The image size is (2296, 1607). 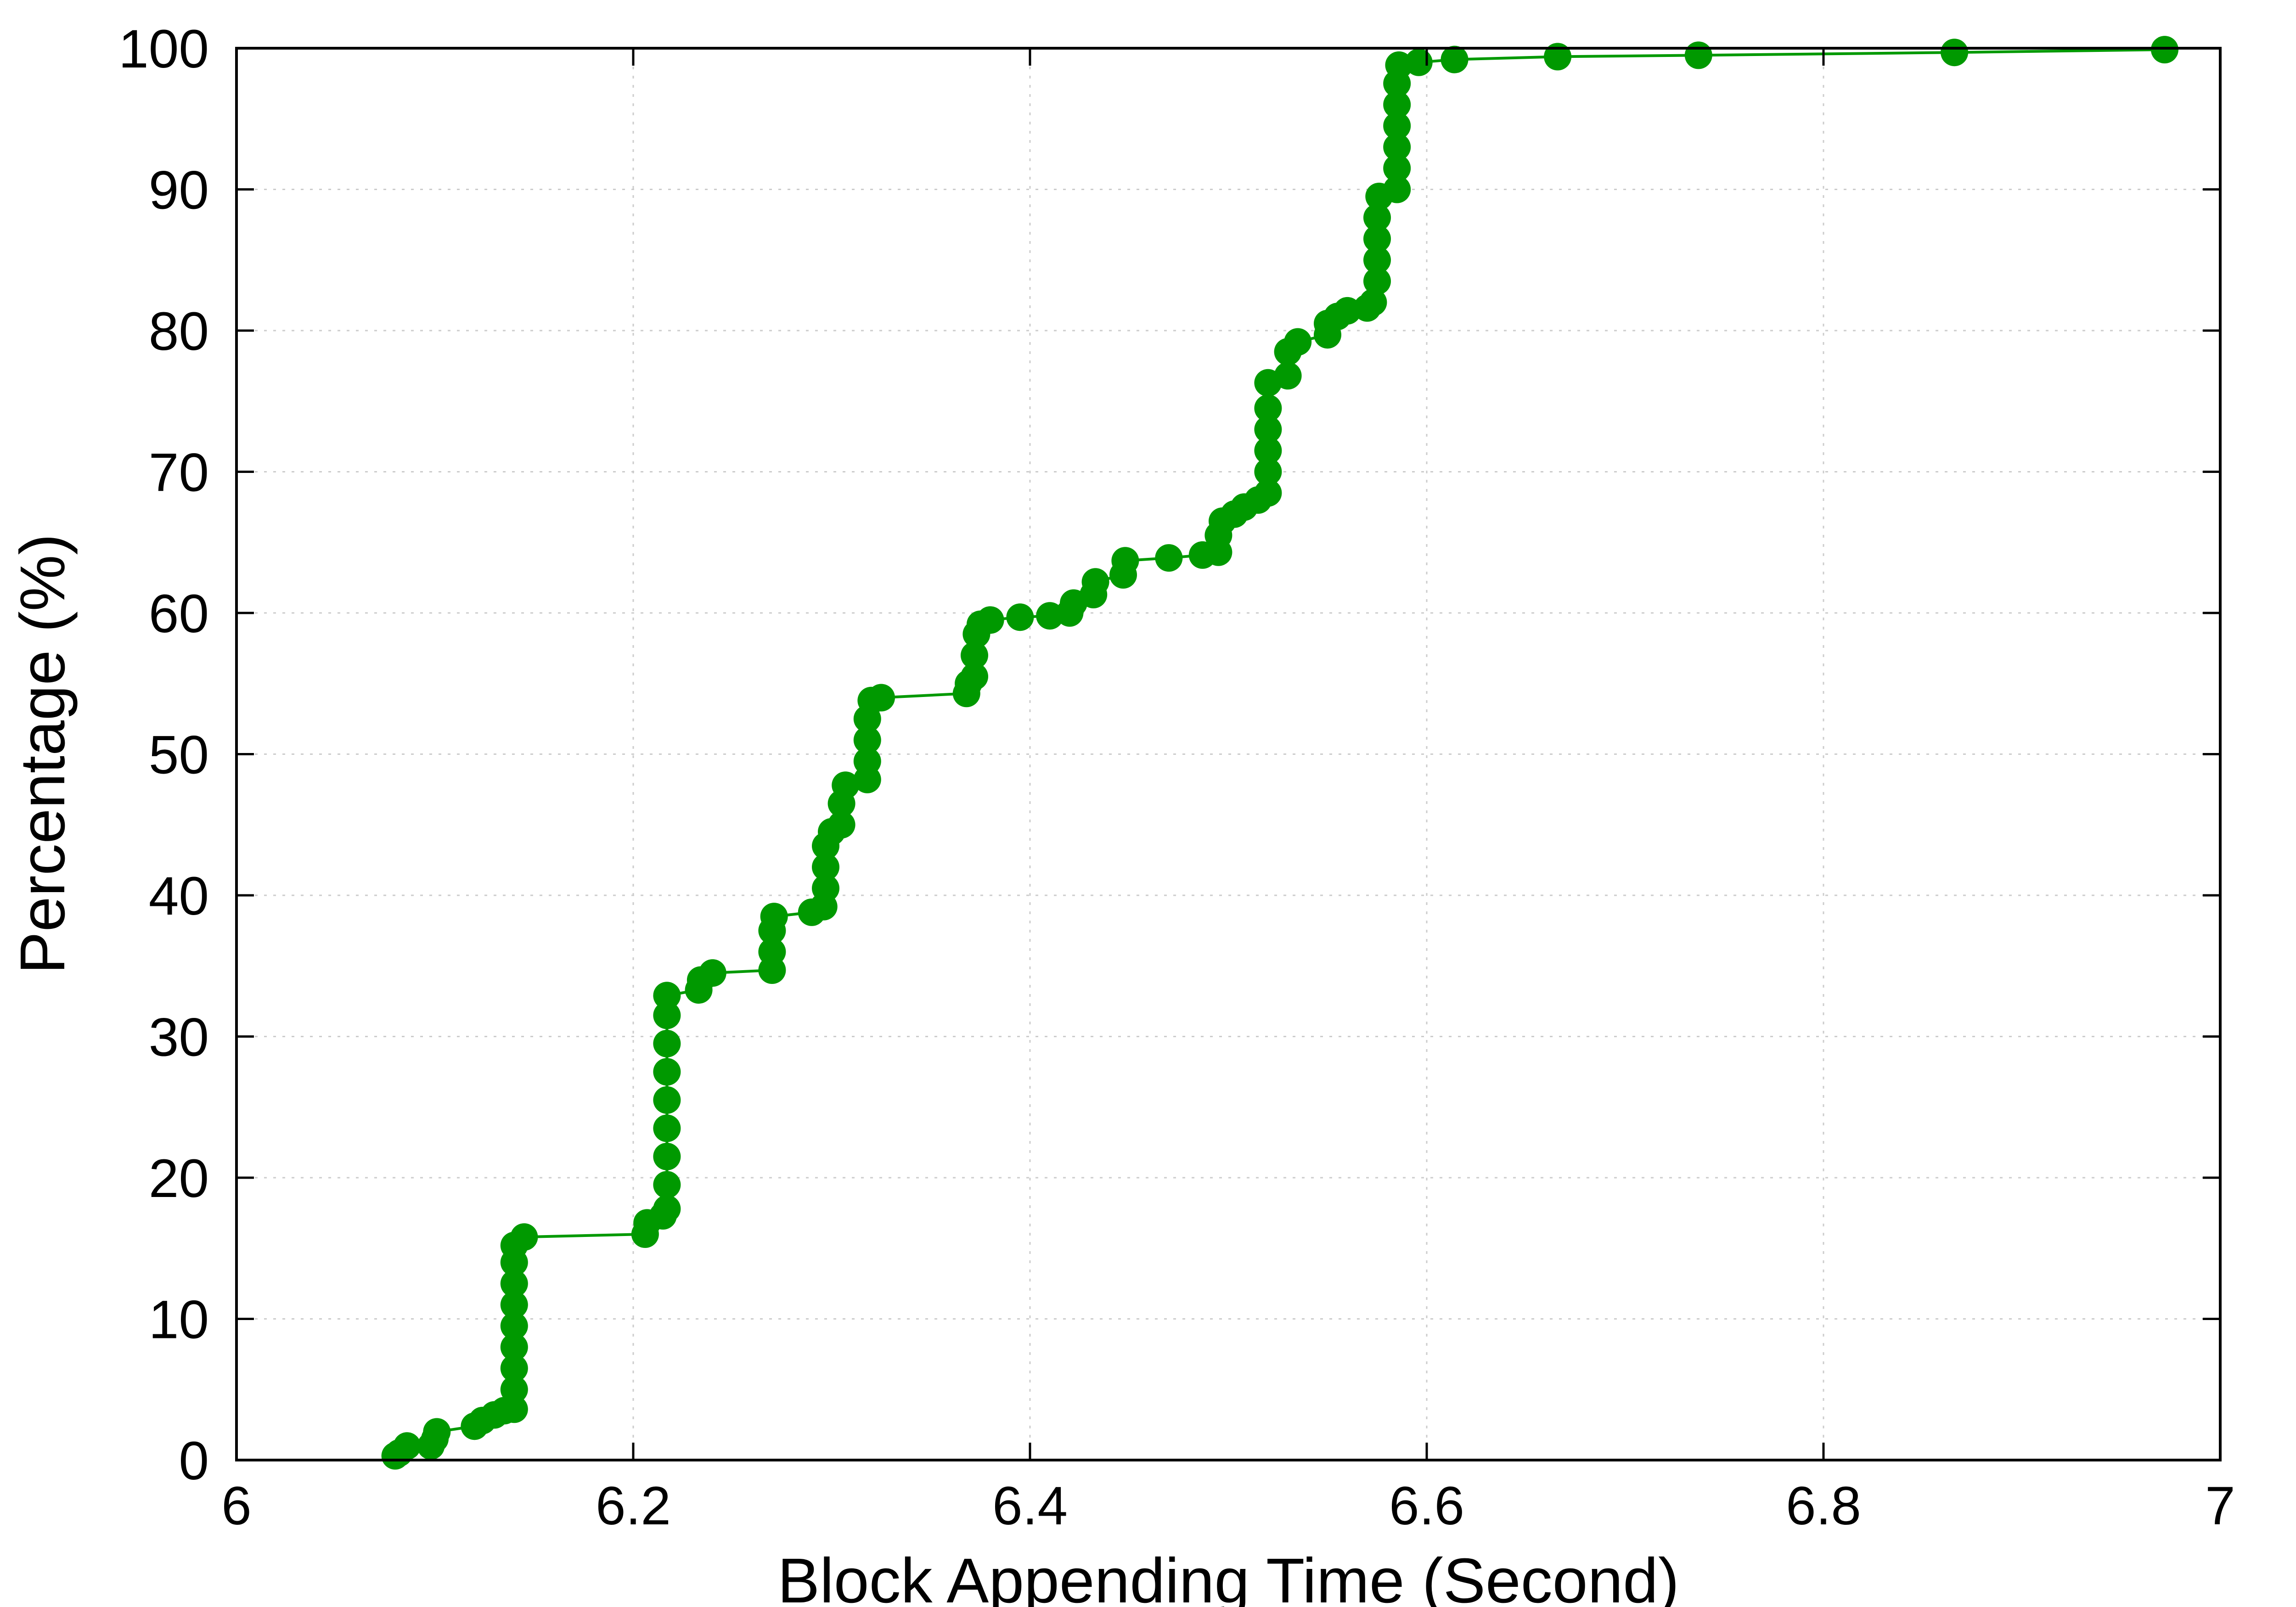 What do you see at coordinates (1228, 1576) in the screenshot?
I see `x-axis-title: Block Appending Time (Second)` at bounding box center [1228, 1576].